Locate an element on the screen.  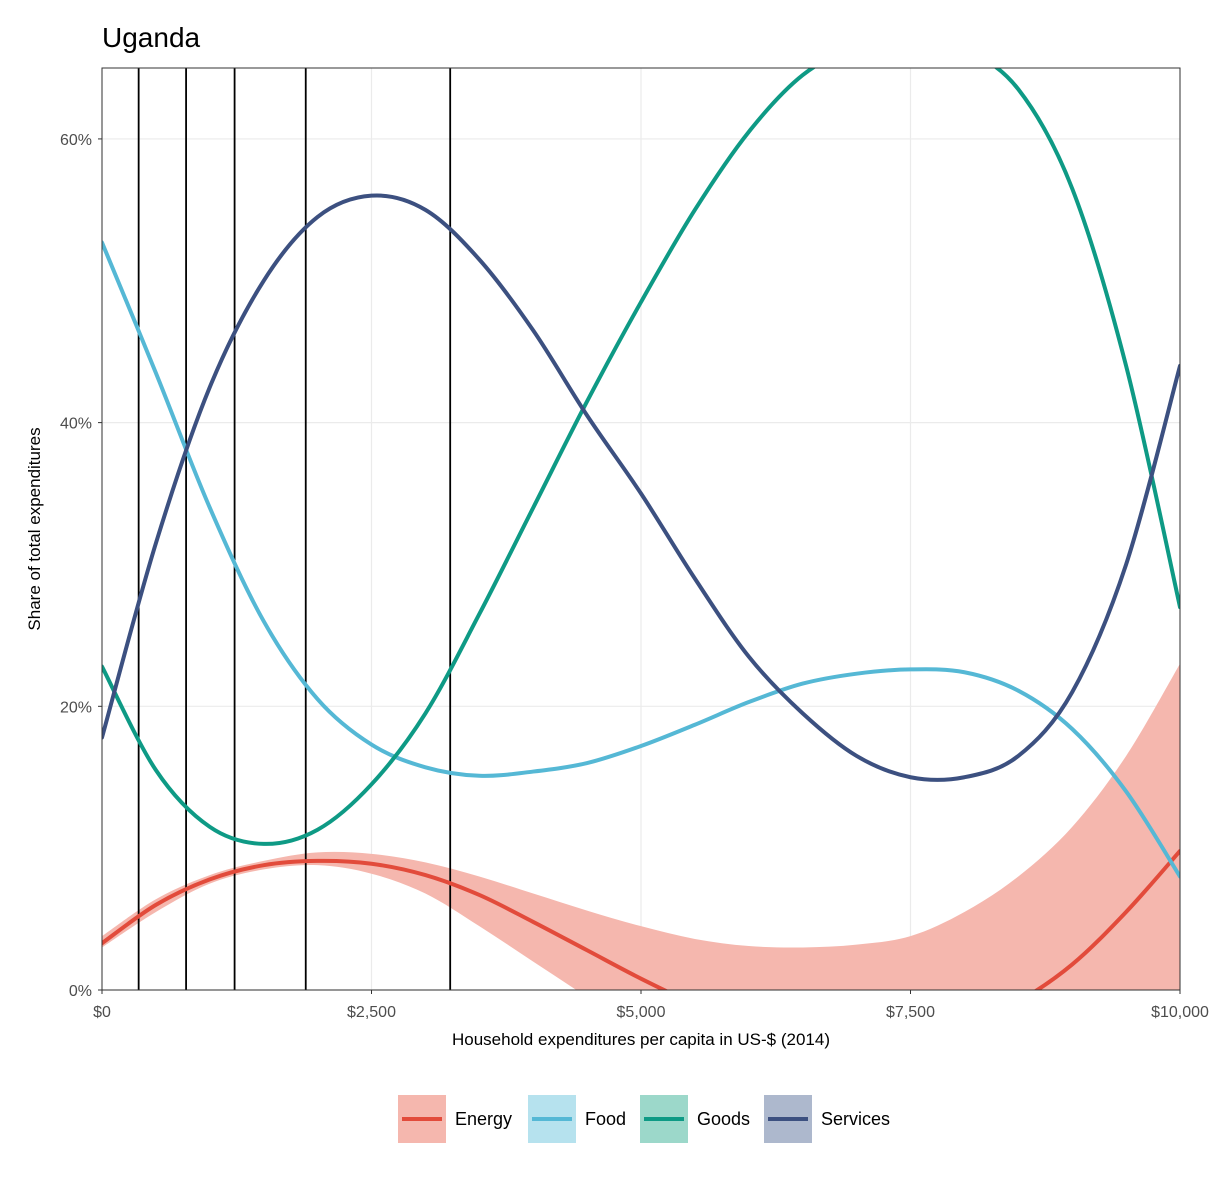
y-axis-ticks: 0% 20% 40% 60% is located at coordinates (81, 566).